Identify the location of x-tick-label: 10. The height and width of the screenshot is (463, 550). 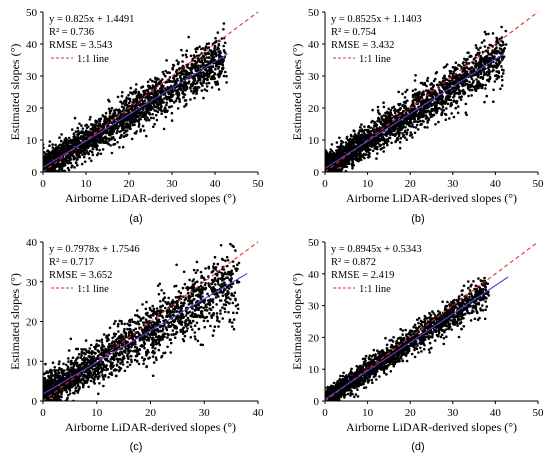
(368, 184).